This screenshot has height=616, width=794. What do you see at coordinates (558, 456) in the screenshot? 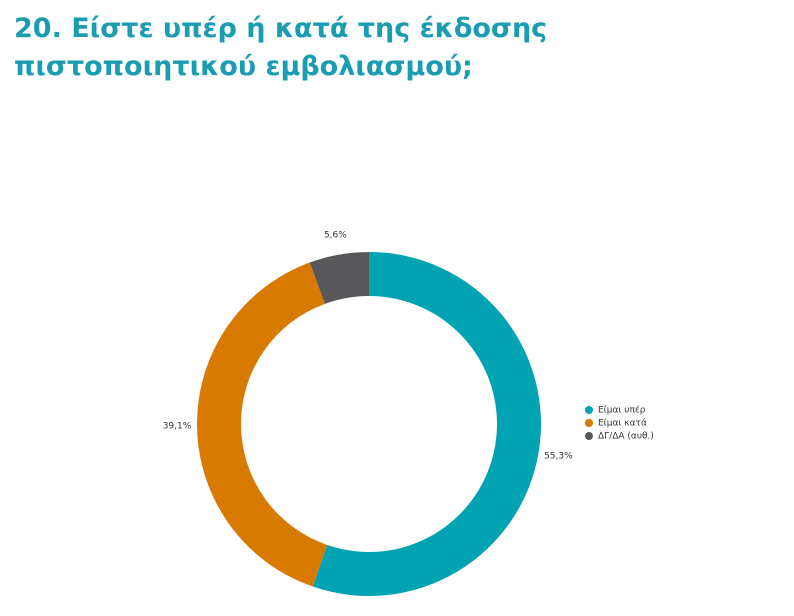
I see `data-label: 55,3%` at bounding box center [558, 456].